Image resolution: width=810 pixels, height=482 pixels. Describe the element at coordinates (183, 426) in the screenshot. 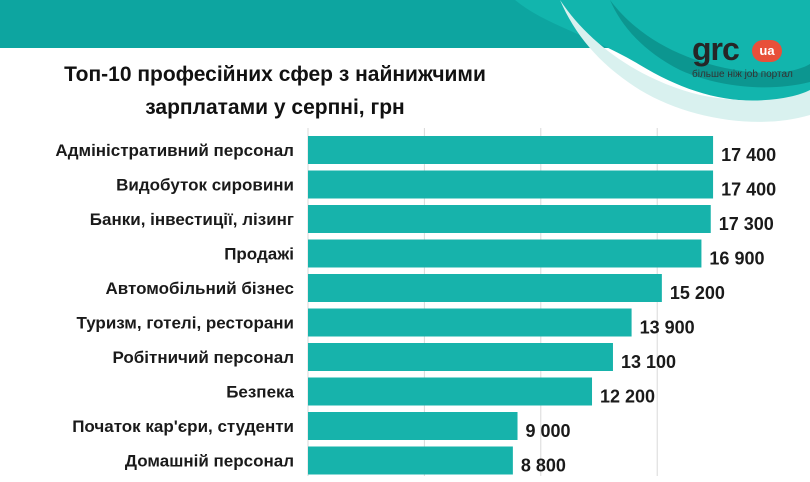

I see `category-label: Початок кар'єри, студенти` at that location.